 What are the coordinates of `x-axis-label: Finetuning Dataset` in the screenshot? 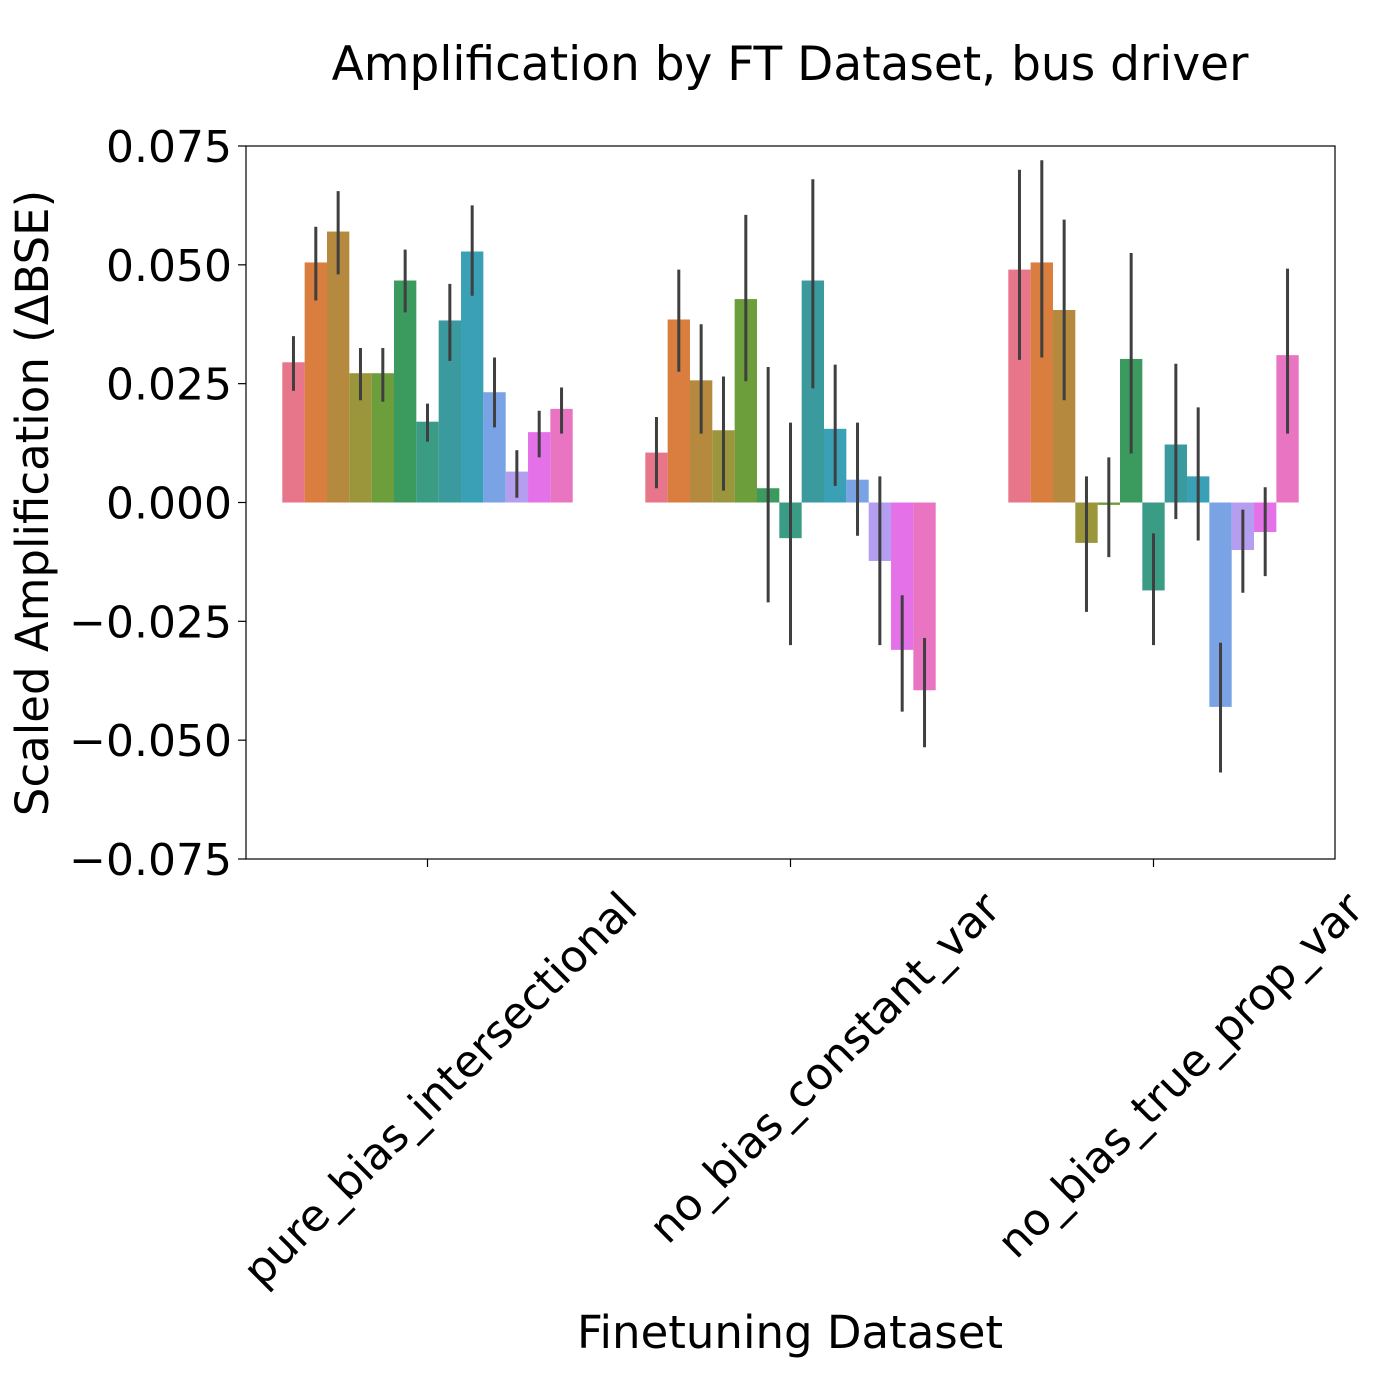 It's located at (790, 1332).